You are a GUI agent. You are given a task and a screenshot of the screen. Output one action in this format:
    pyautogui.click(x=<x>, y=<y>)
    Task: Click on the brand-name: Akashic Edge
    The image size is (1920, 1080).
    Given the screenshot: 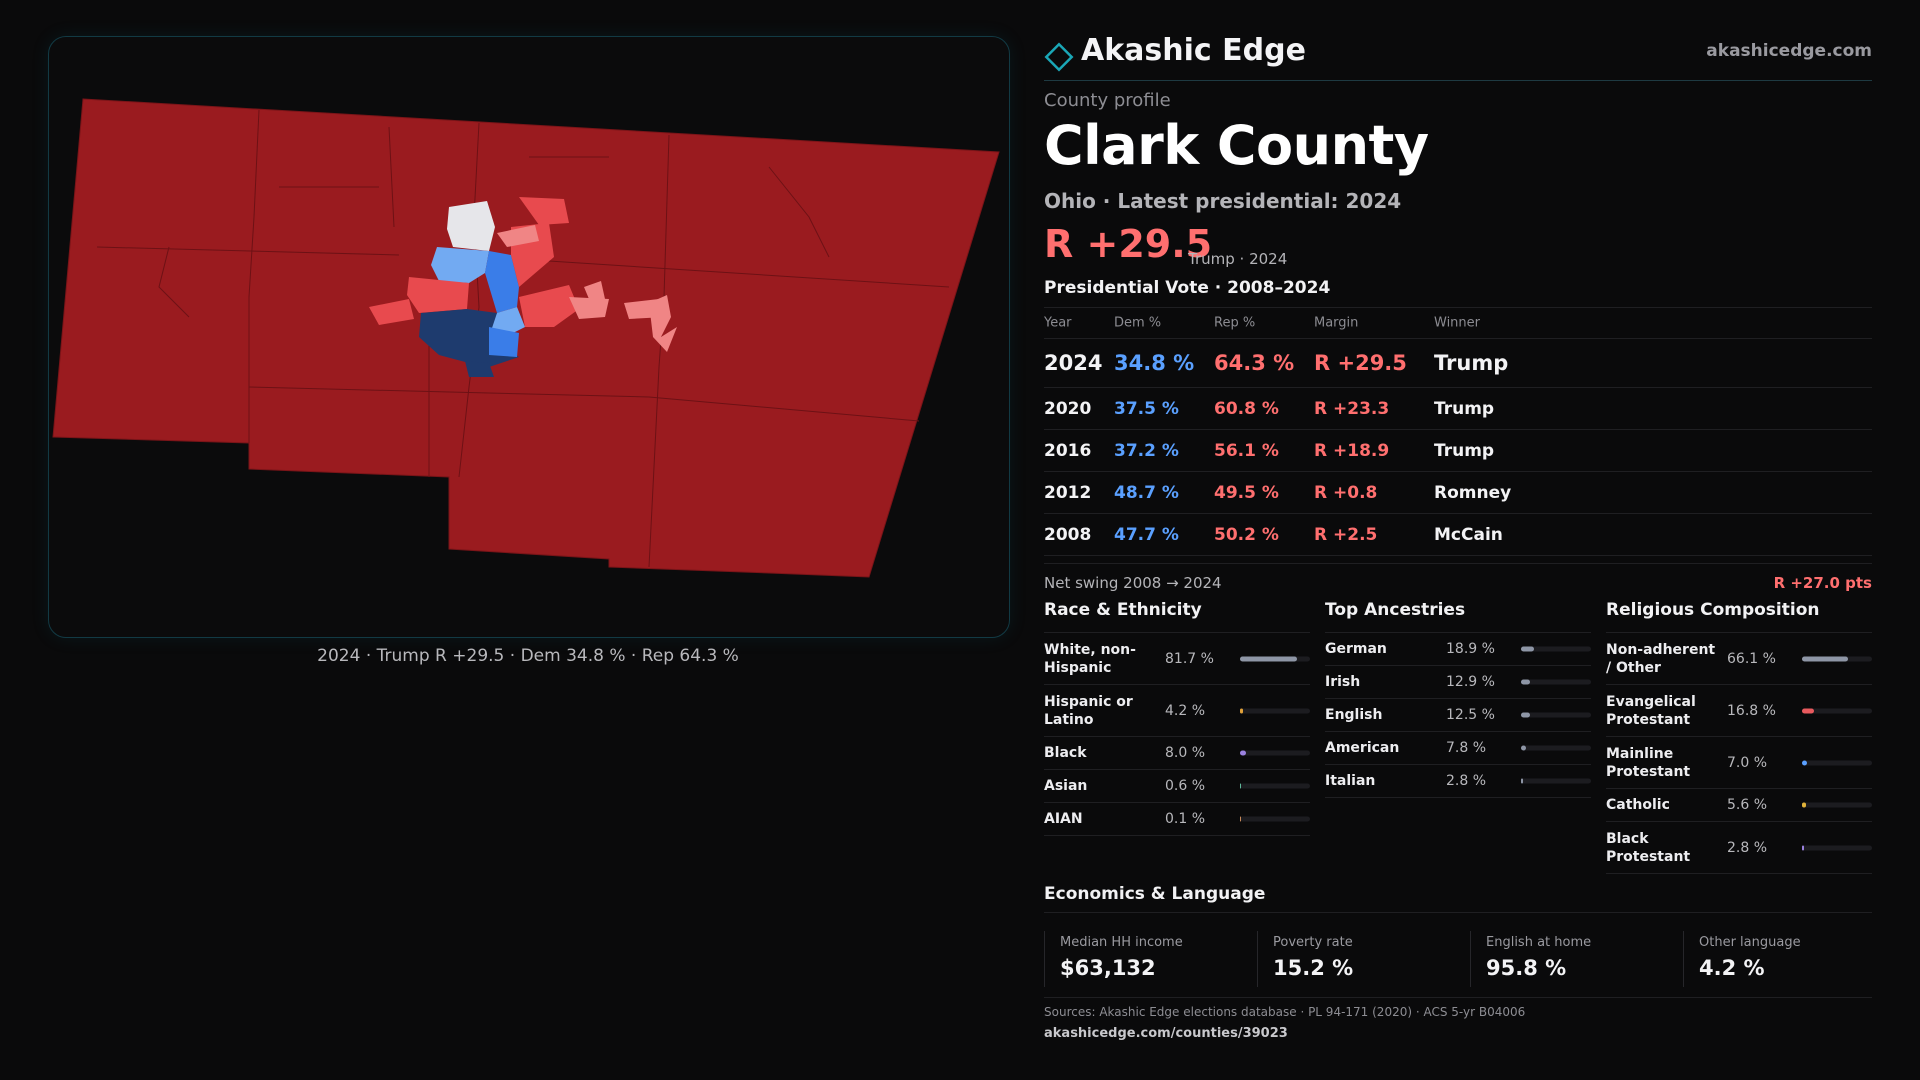 What is the action you would take?
    pyautogui.click(x=1193, y=50)
    